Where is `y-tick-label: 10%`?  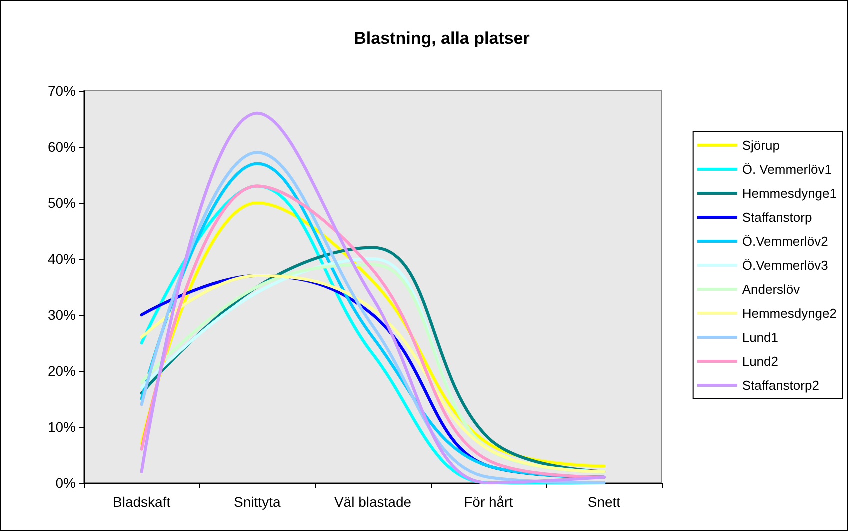 y-tick-label: 10% is located at coordinates (62, 427).